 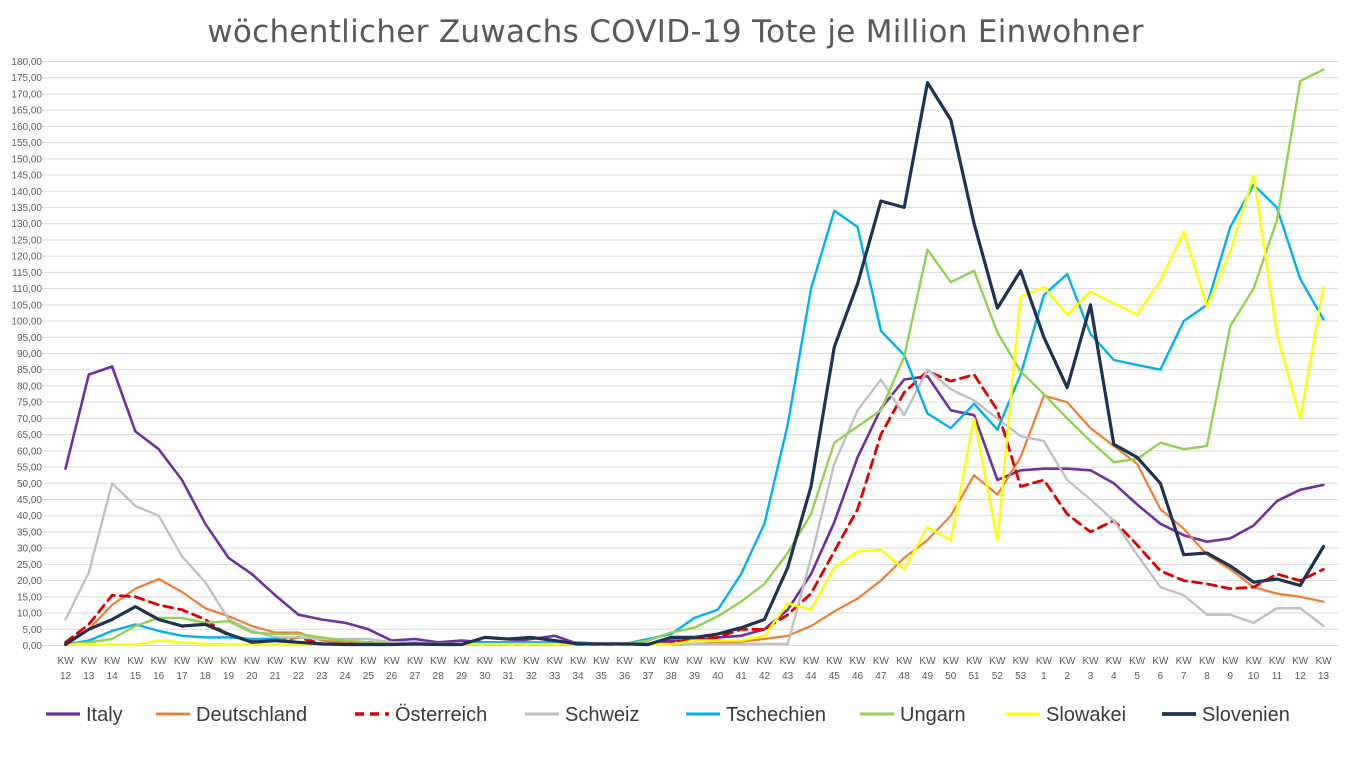 I want to click on x-tick-label: 38, so click(x=672, y=676).